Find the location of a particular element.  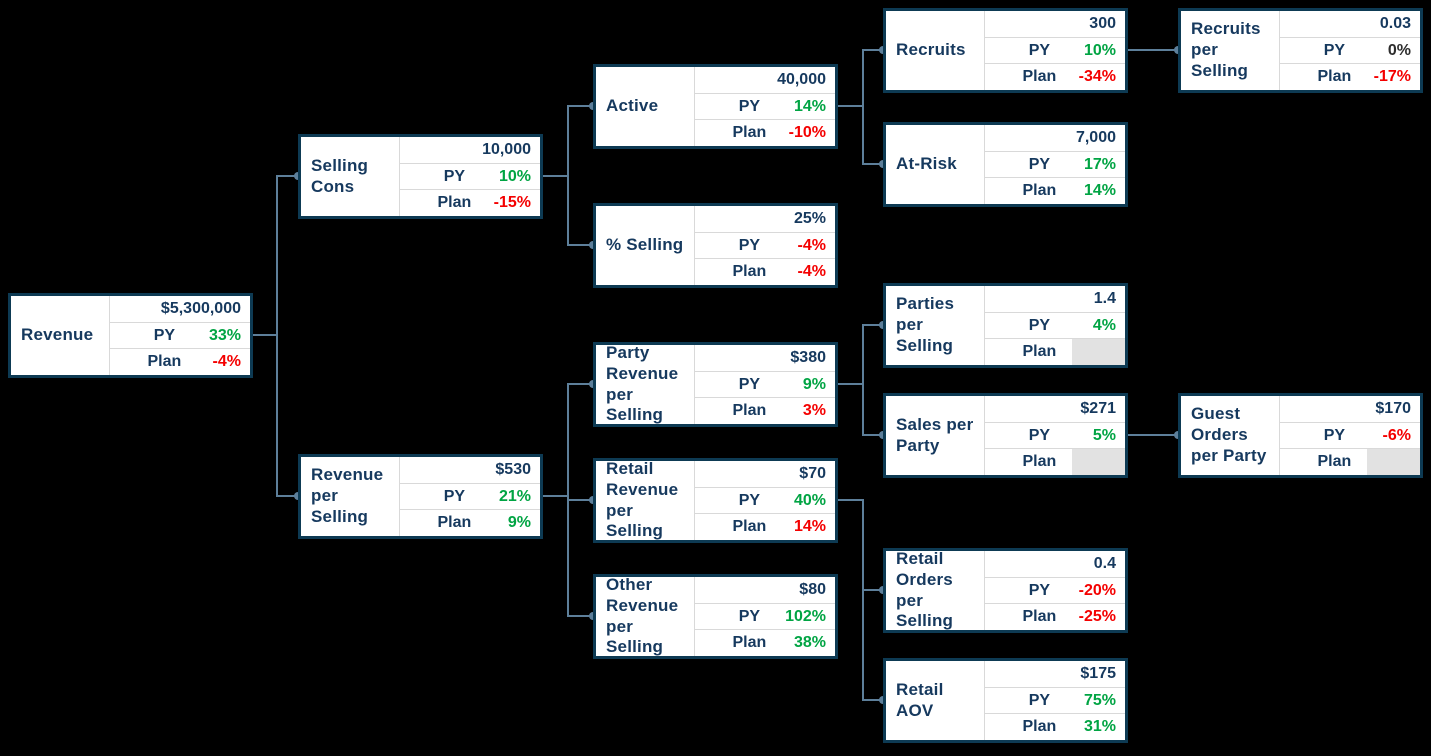

connector-selling-cons-children is located at coordinates (568, 175).